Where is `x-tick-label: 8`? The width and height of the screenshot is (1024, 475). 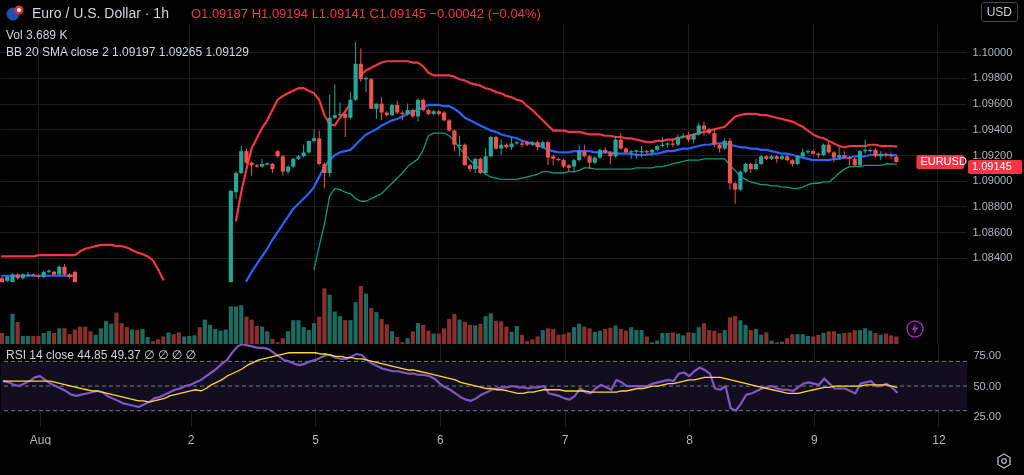 x-tick-label: 8 is located at coordinates (690, 439).